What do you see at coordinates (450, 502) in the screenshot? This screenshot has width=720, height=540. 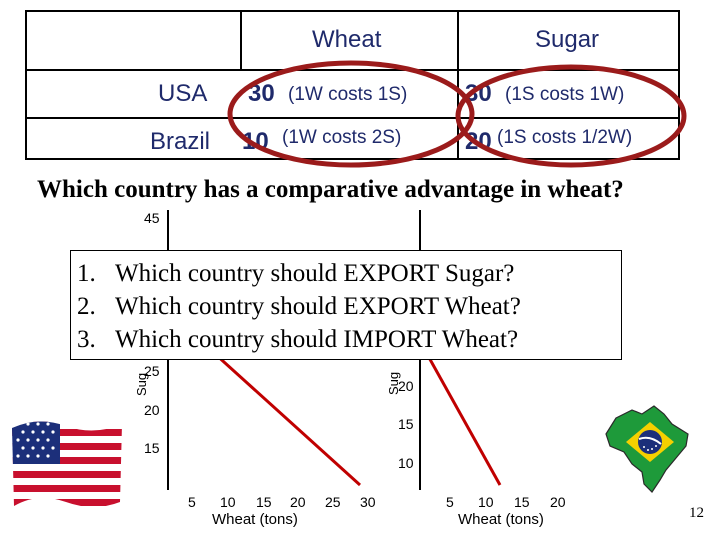 I see `brazil-x-tick: 5` at bounding box center [450, 502].